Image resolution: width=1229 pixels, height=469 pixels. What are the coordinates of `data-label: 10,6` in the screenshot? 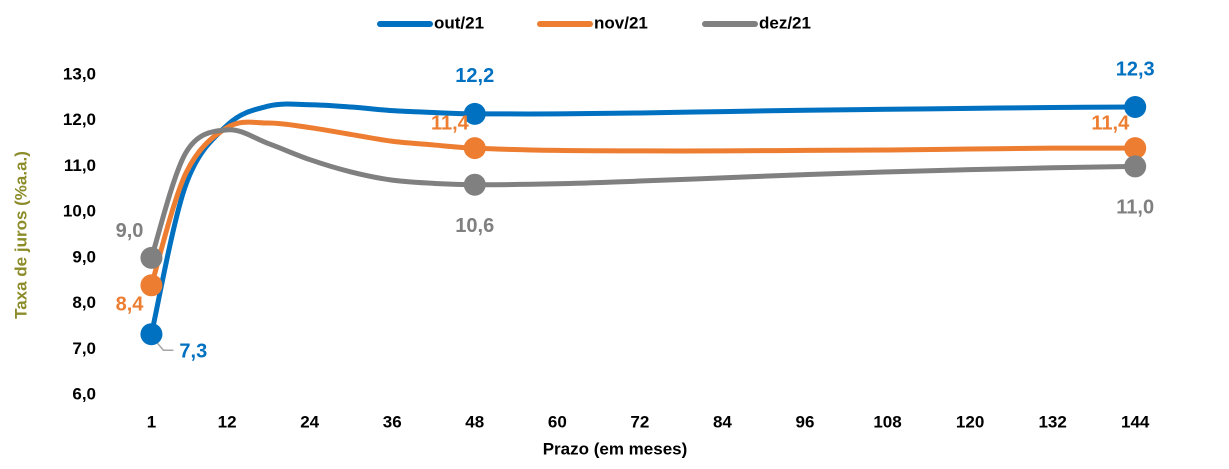 It's located at (474, 226).